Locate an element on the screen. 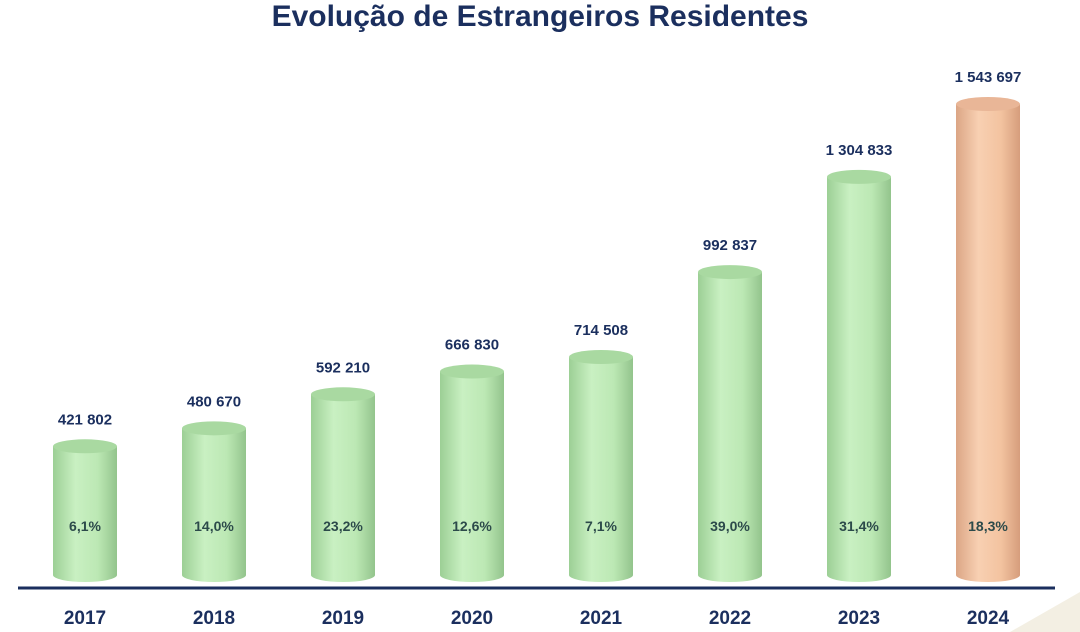 Image resolution: width=1080 pixels, height=632 pixels. value-label: 714 508 is located at coordinates (601, 330).